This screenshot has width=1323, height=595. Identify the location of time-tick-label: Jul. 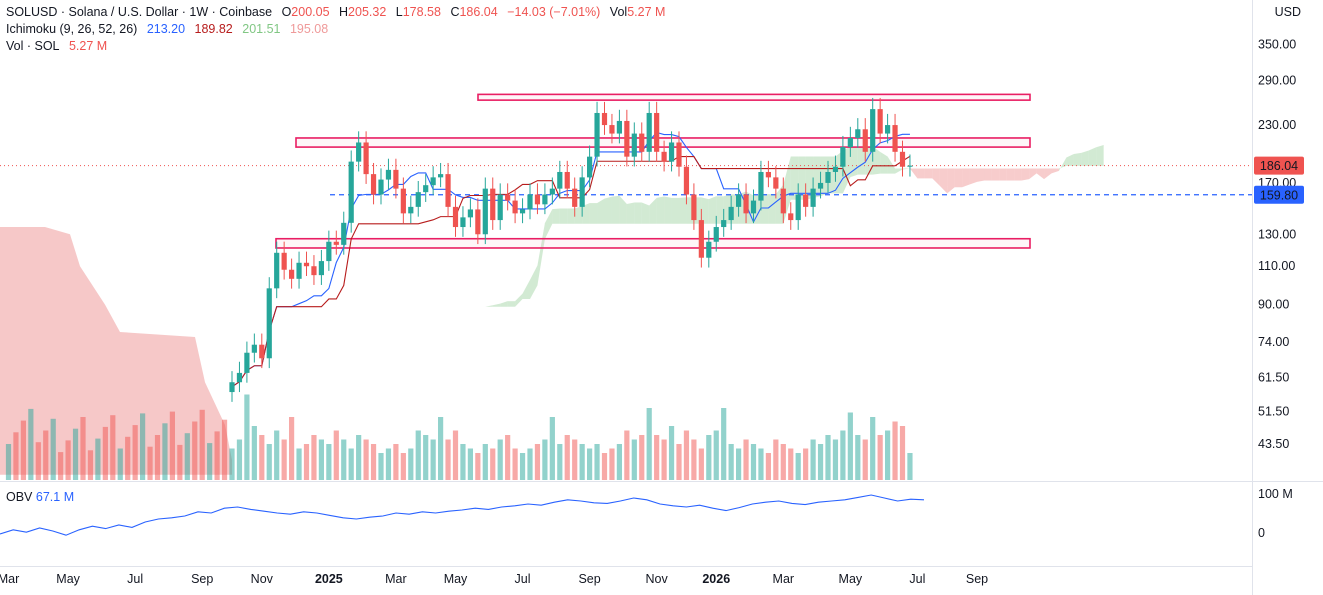
(523, 579).